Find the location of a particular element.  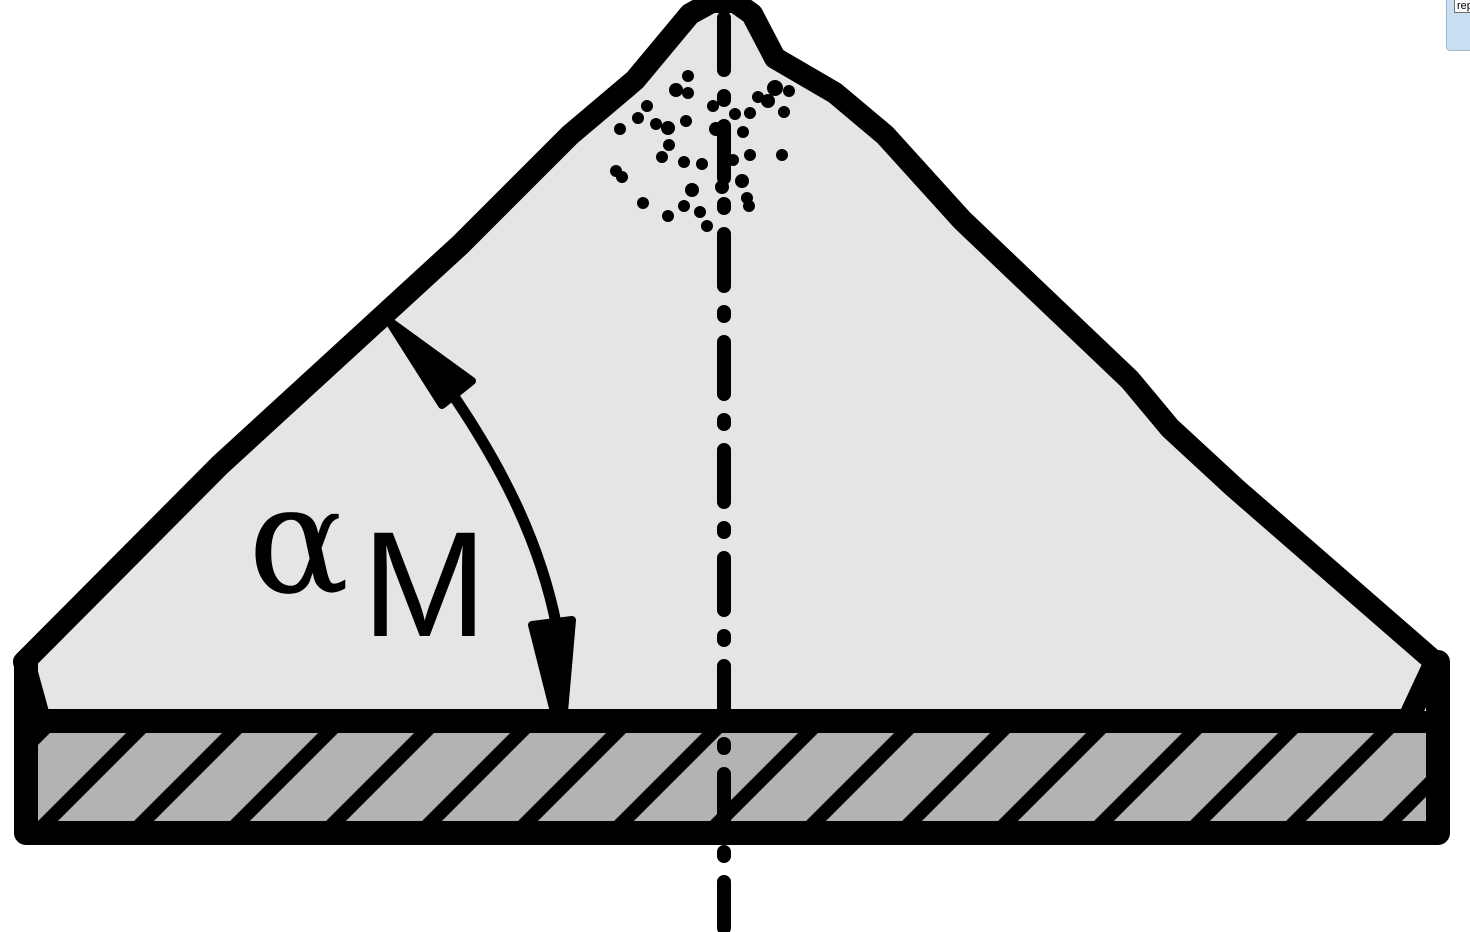

lower-arrowhead is located at coordinates (552, 666).